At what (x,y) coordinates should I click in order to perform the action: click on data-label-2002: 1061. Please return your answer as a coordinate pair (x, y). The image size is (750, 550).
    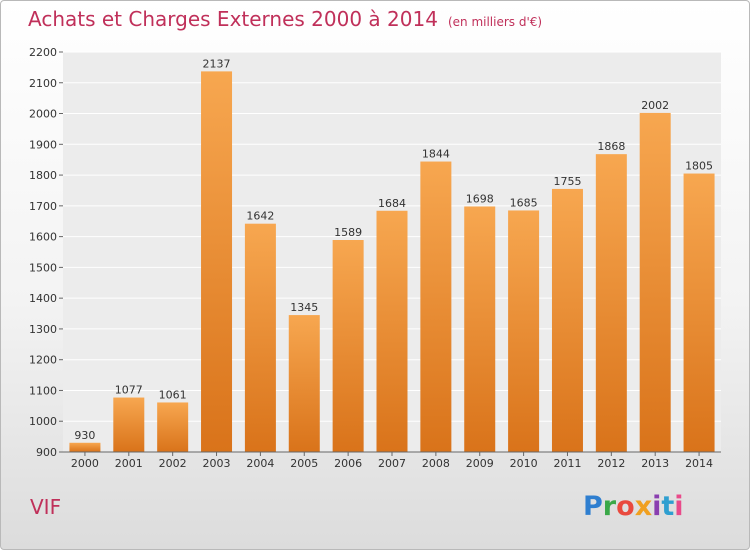
    Looking at the image, I should click on (173, 394).